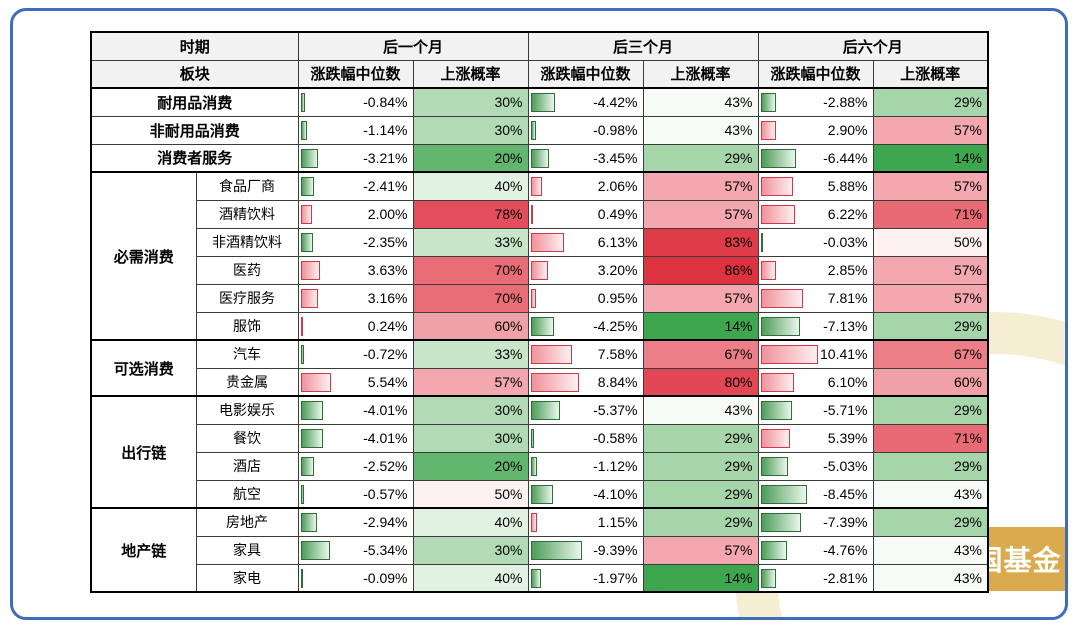 This screenshot has width=1080, height=631. Describe the element at coordinates (700, 382) in the screenshot. I see `prob-cell: 80%` at that location.